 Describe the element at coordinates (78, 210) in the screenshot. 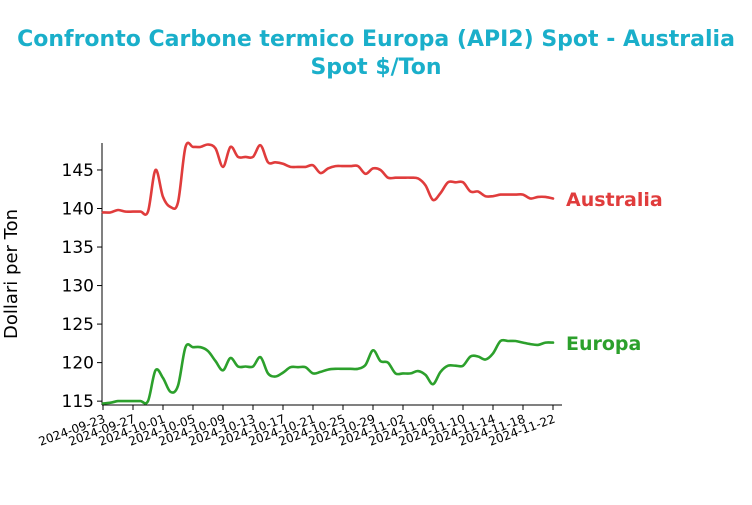

I see `y-tick-label: 140` at that location.